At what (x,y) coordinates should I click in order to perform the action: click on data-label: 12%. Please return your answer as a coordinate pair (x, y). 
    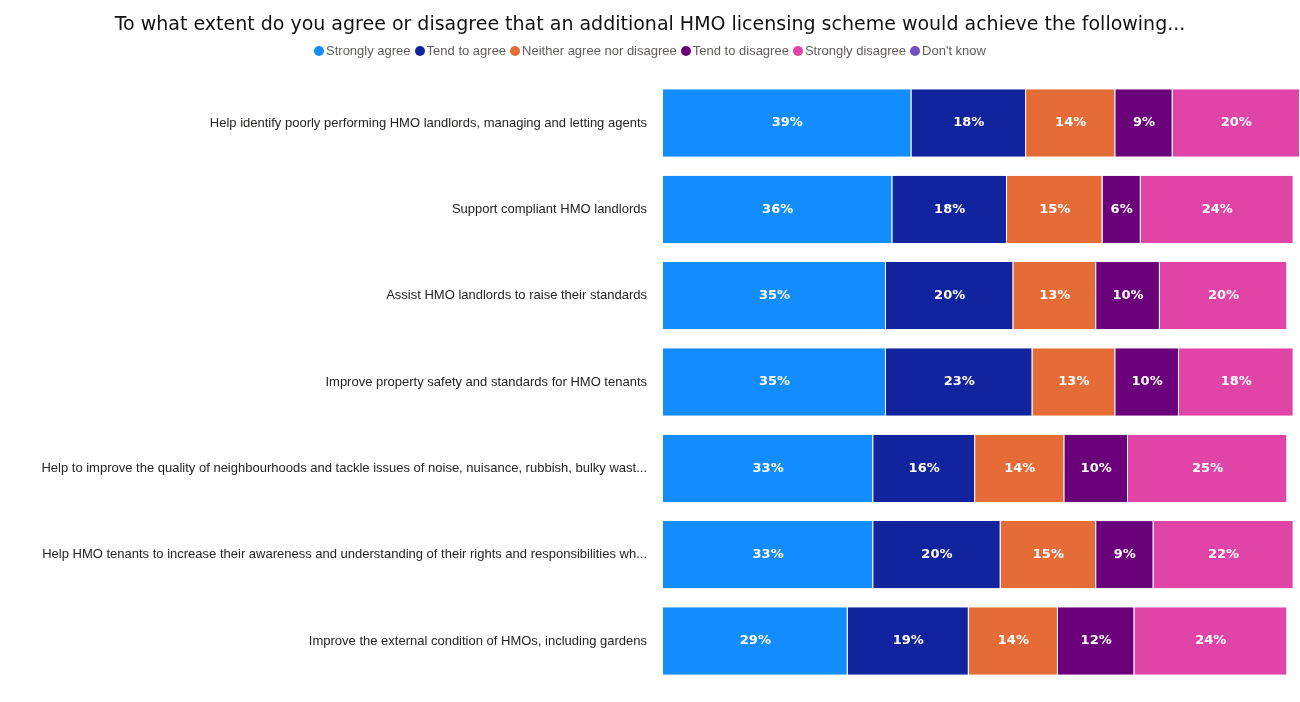
    Looking at the image, I should click on (1096, 640).